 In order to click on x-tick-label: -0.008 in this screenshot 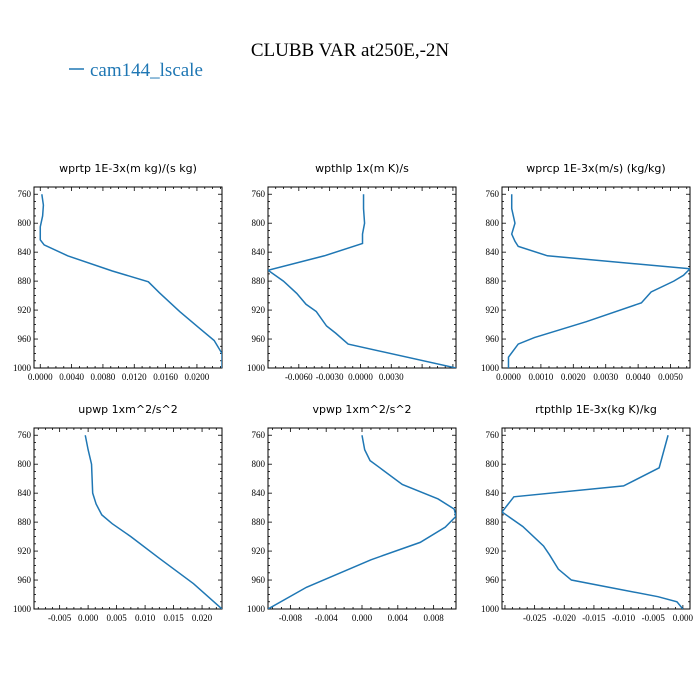, I will do `click(291, 618)`.